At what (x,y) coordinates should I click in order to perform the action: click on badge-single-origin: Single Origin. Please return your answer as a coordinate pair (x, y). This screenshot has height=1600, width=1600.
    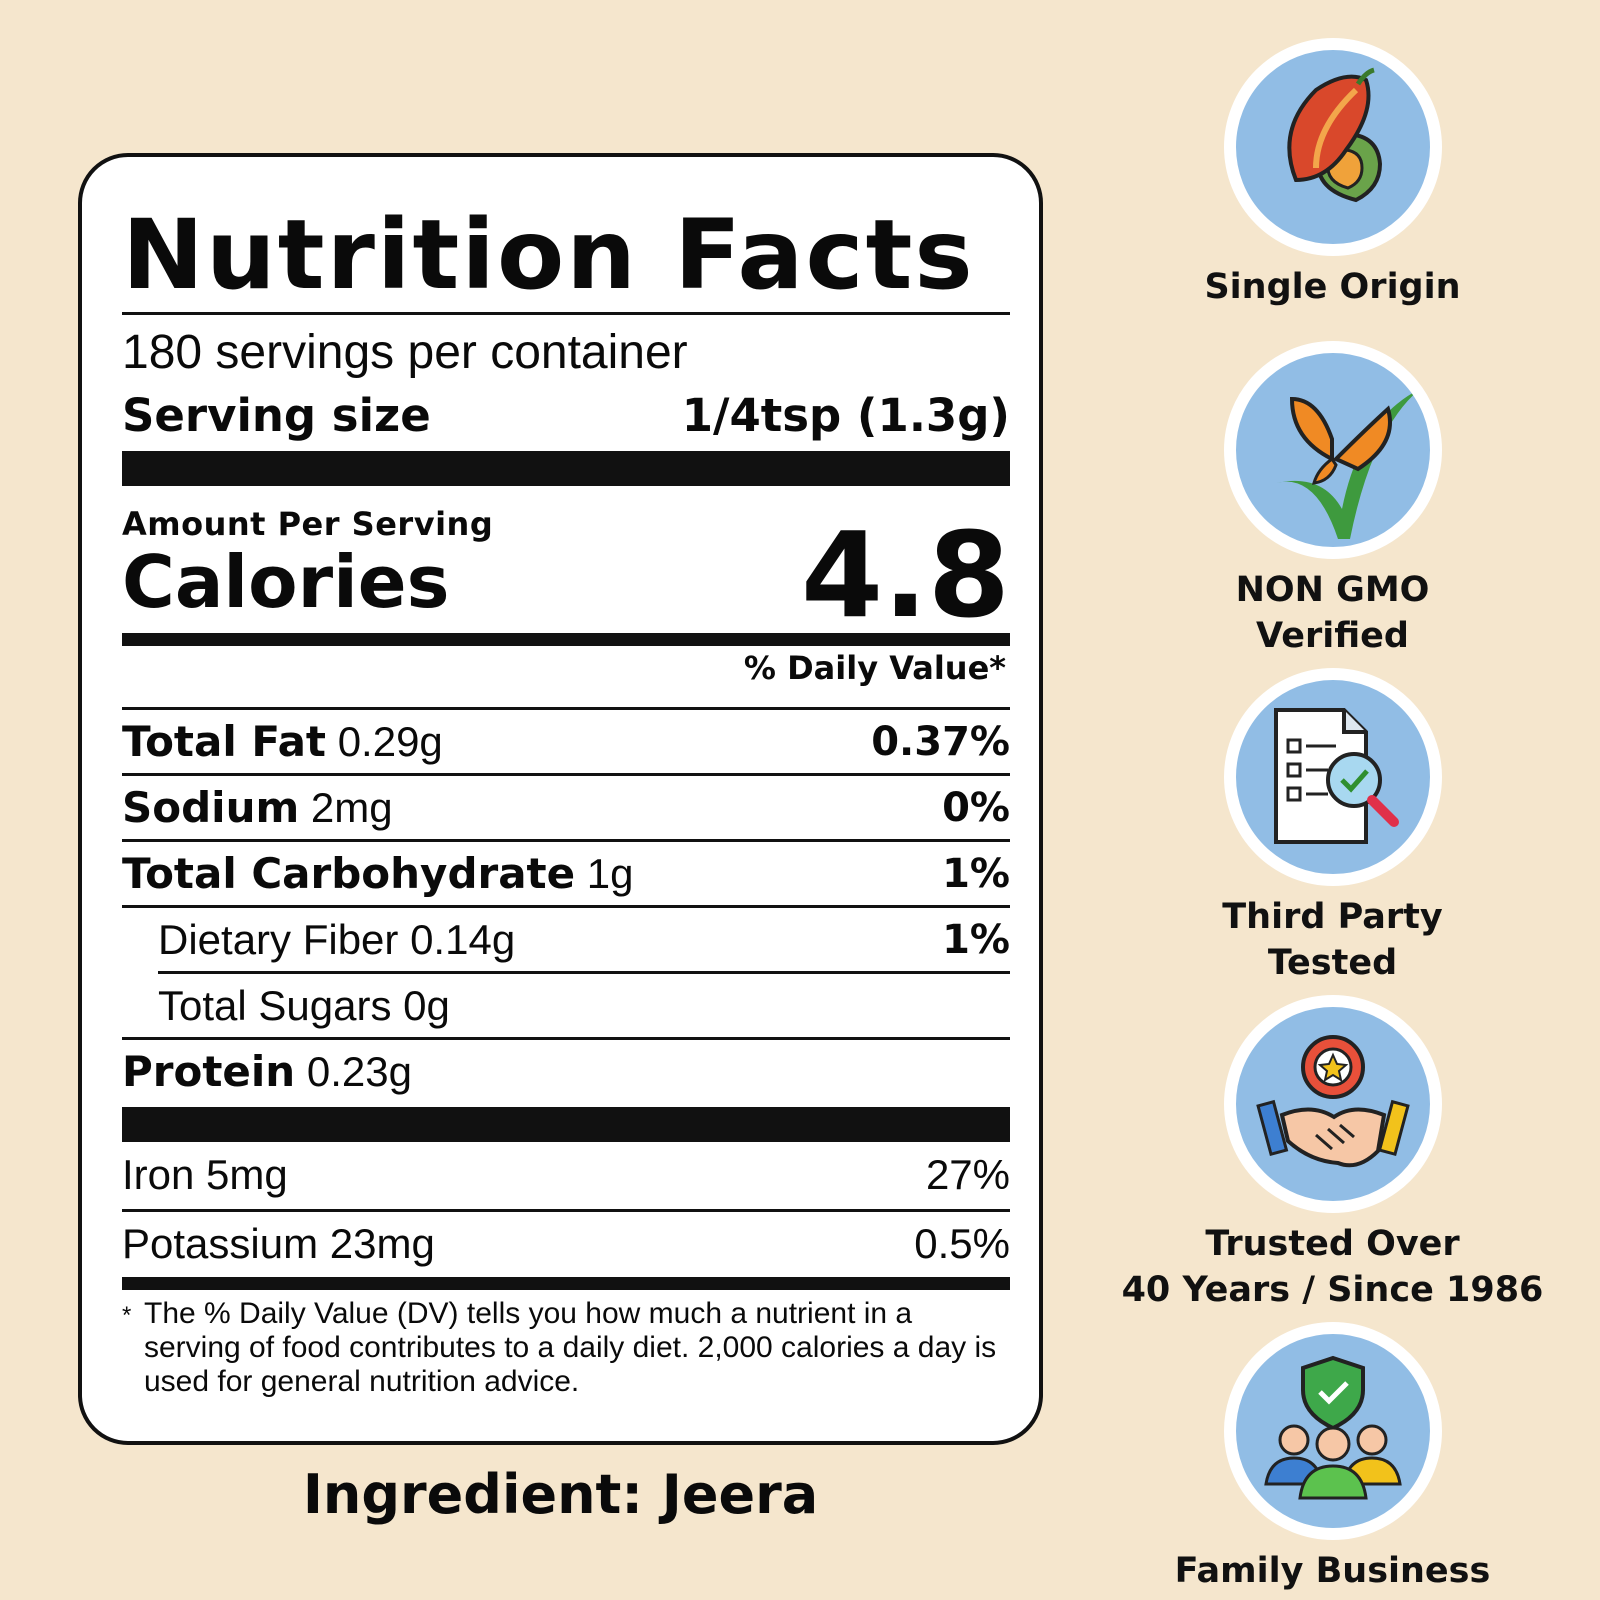
    Looking at the image, I should click on (1332, 174).